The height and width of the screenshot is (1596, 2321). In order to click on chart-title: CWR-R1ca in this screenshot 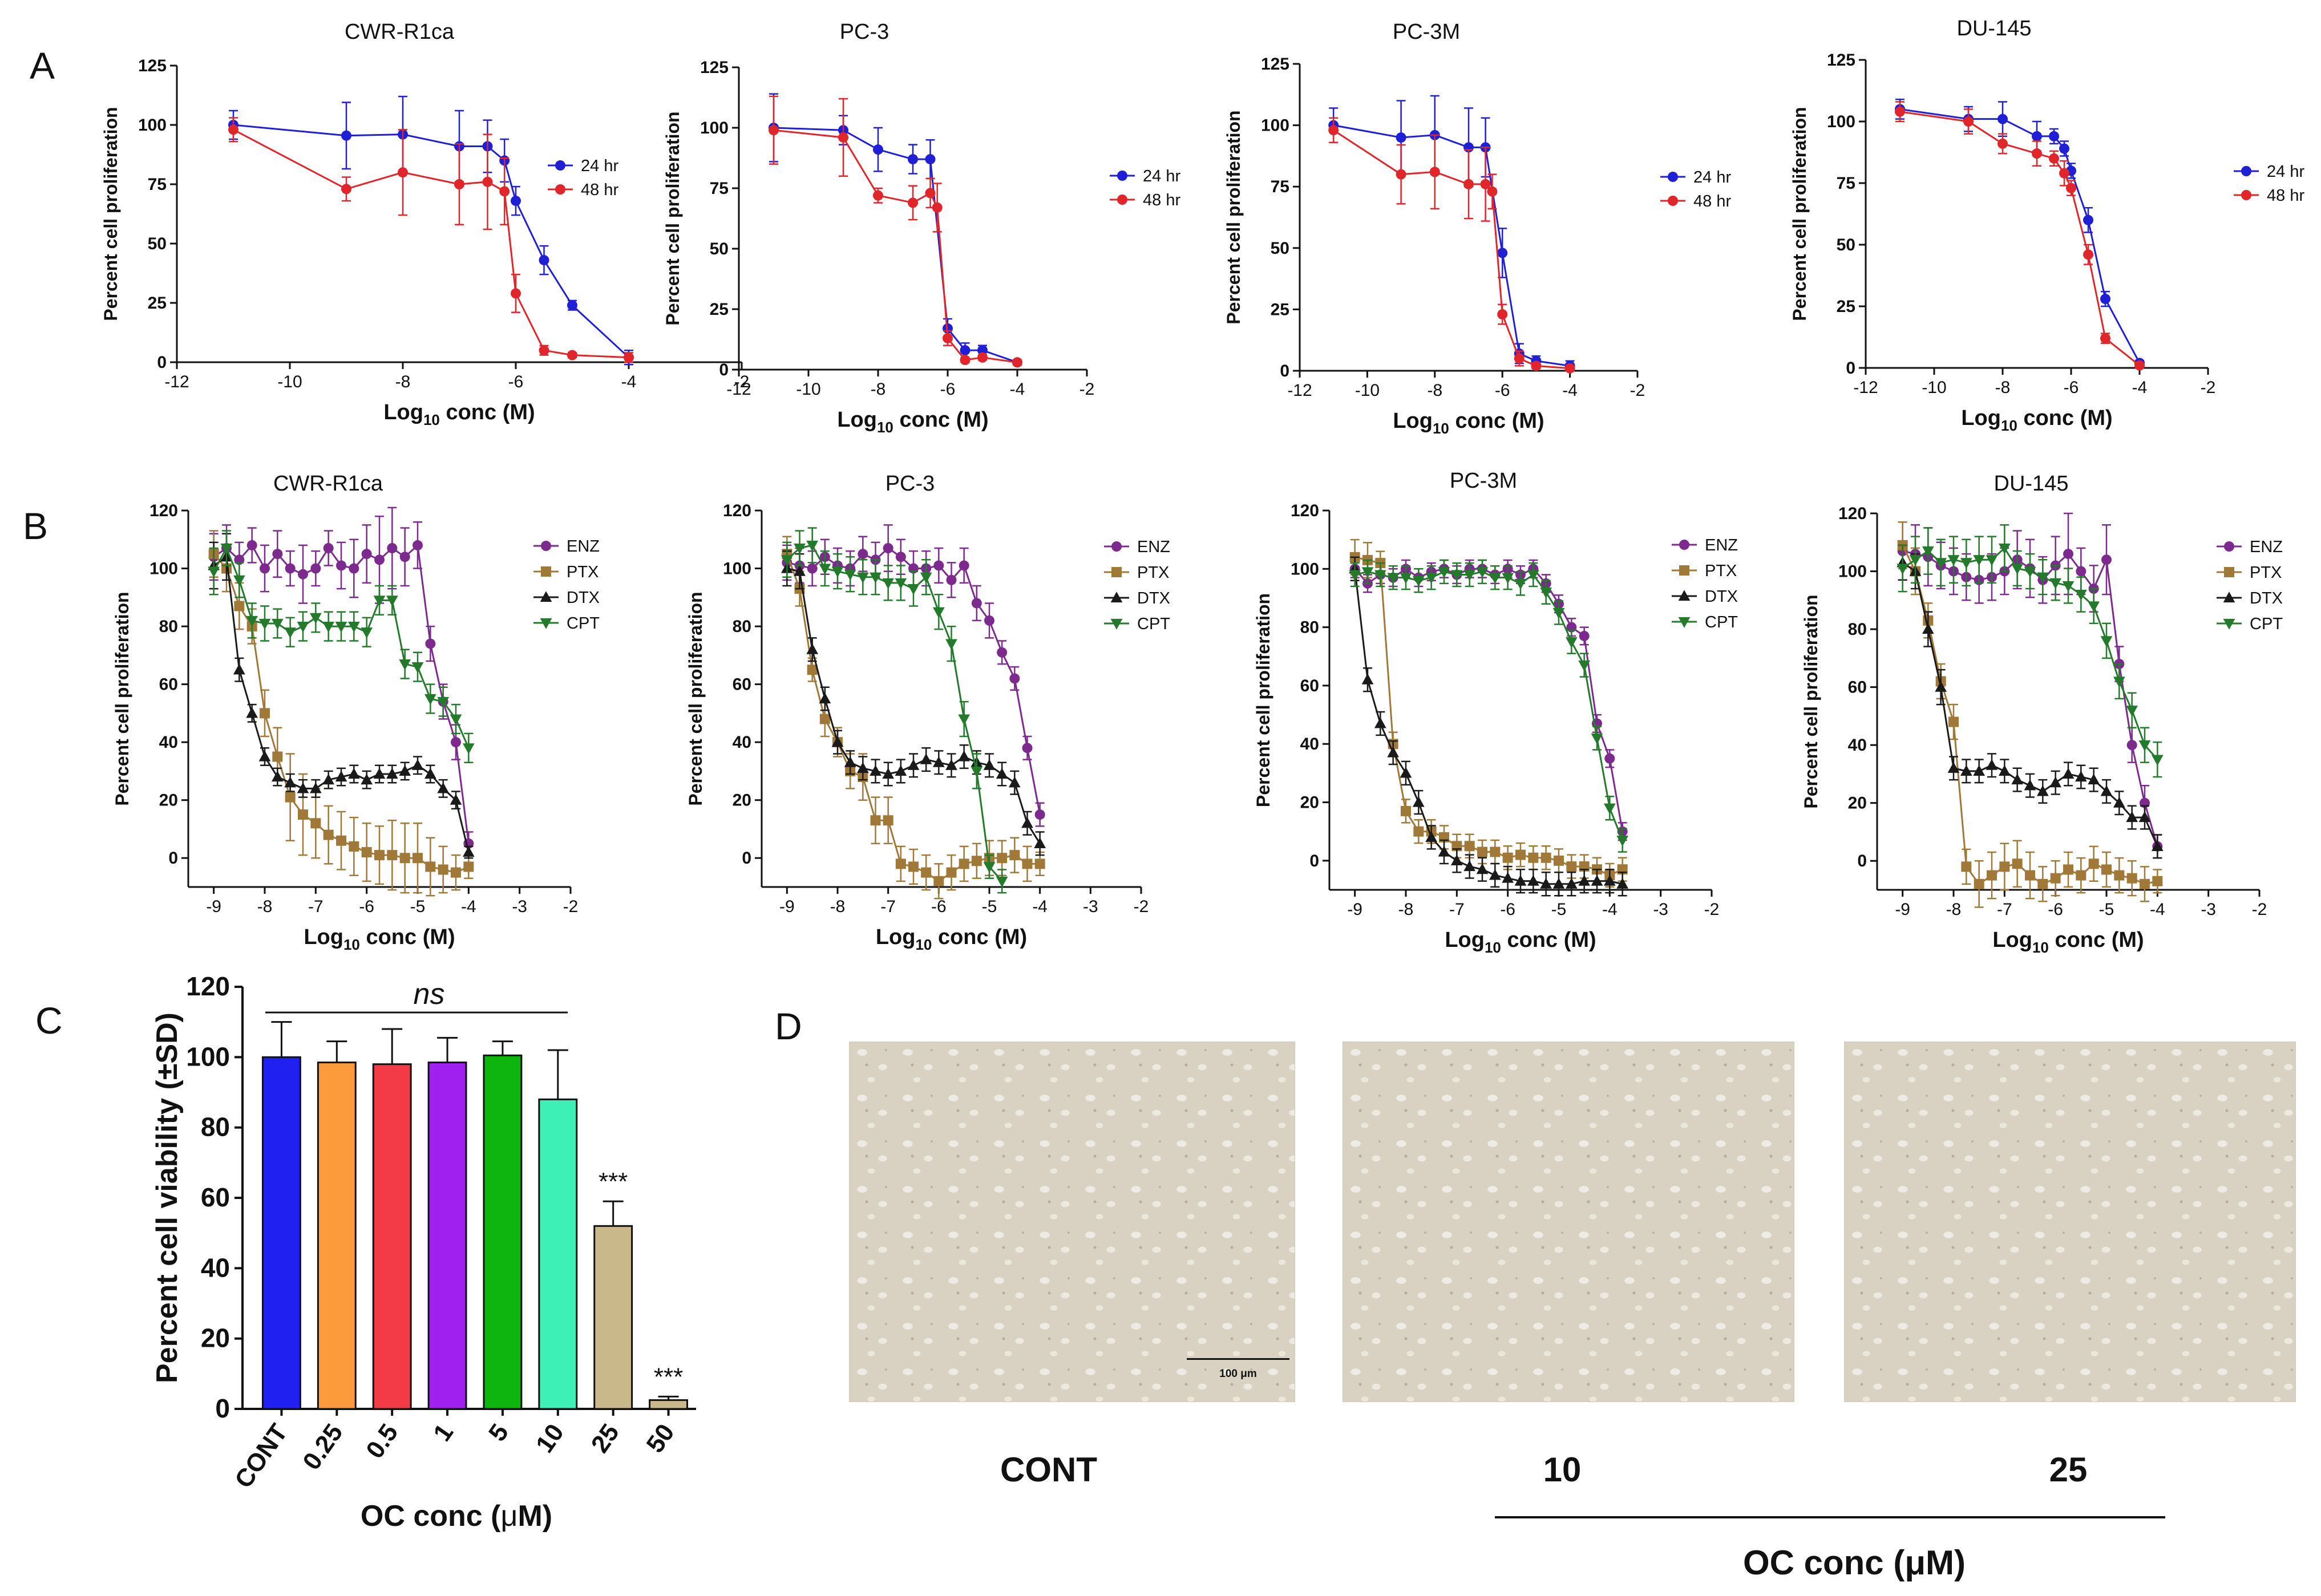, I will do `click(328, 484)`.